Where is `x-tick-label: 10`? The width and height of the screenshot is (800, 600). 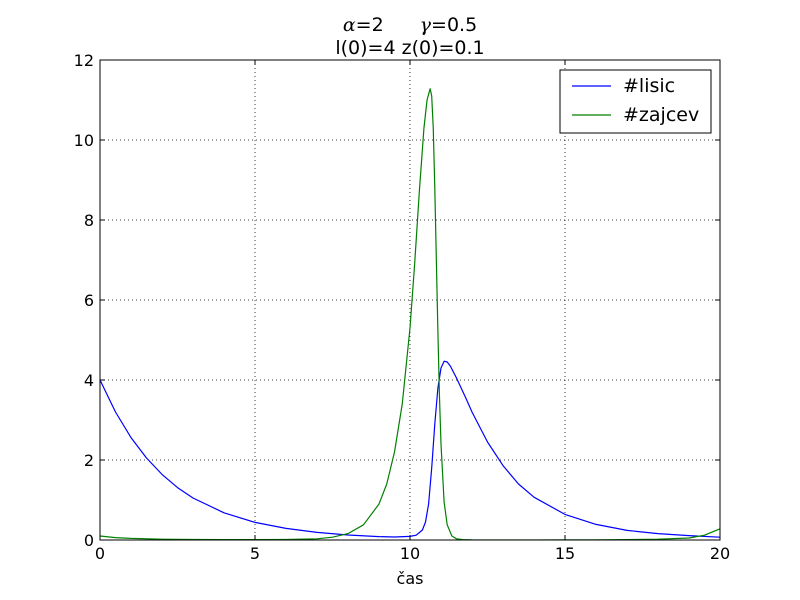
x-tick-label: 10 is located at coordinates (410, 553).